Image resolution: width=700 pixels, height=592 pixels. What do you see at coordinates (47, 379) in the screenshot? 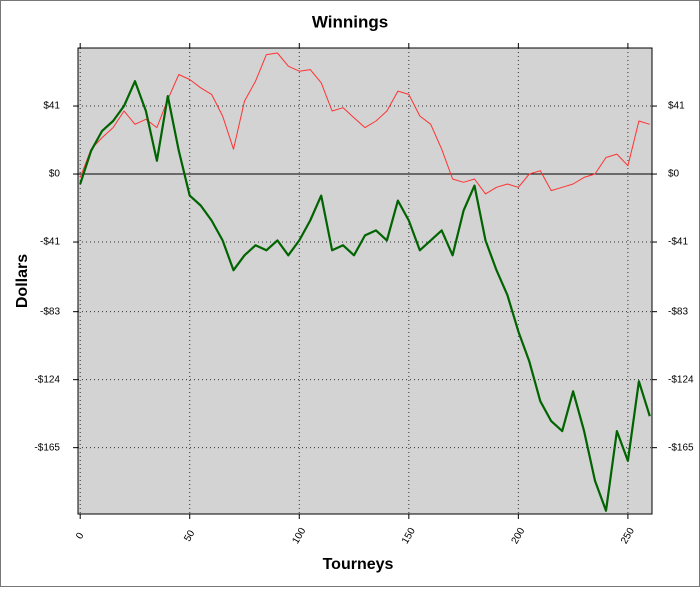
I see `y-tick-label: -$124` at bounding box center [47, 379].